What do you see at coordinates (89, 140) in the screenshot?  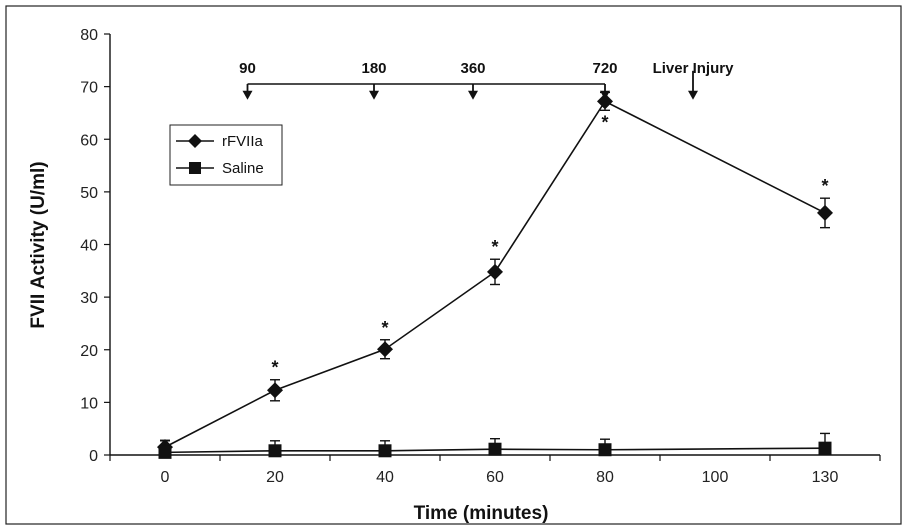 I see `y-tick-label: 60` at bounding box center [89, 140].